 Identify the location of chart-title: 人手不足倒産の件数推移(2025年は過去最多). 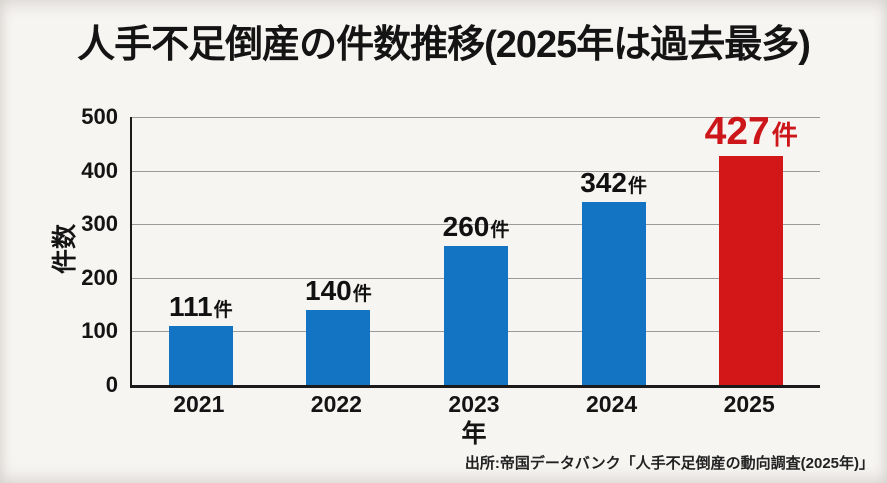
(444, 45).